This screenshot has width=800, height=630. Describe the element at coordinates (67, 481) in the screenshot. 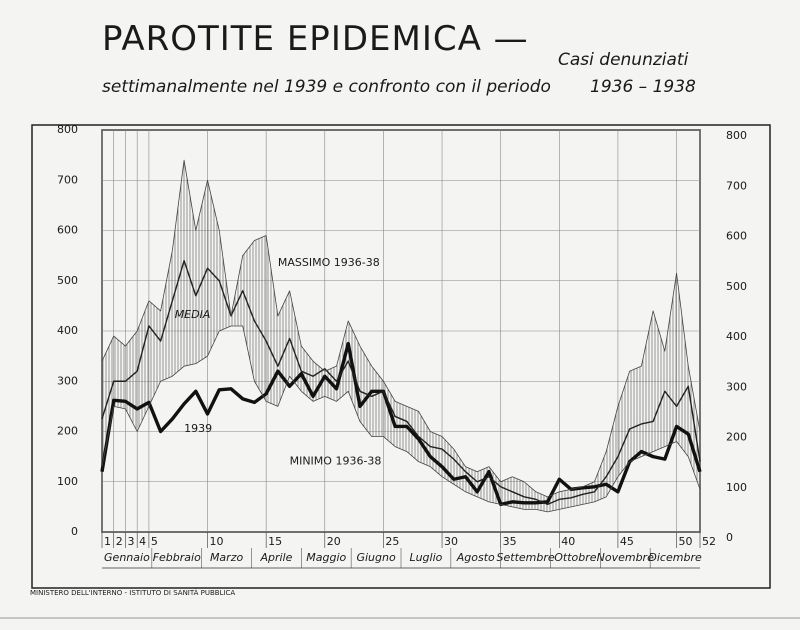

I see `y-tick-label: 100` at that location.